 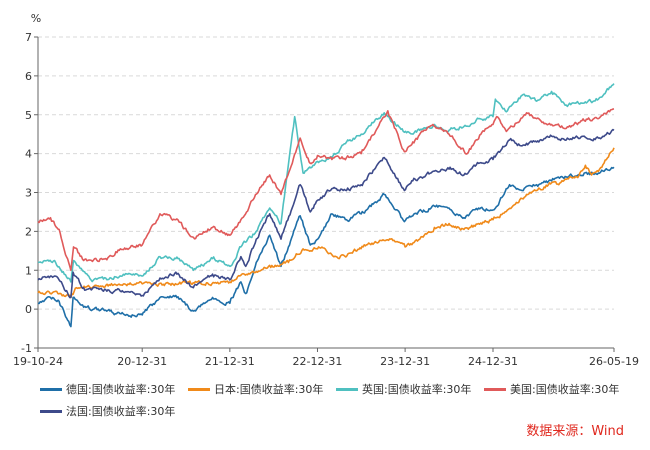 What do you see at coordinates (142, 361) in the screenshot?
I see `x-tick-label: 20-12-31` at bounding box center [142, 361].